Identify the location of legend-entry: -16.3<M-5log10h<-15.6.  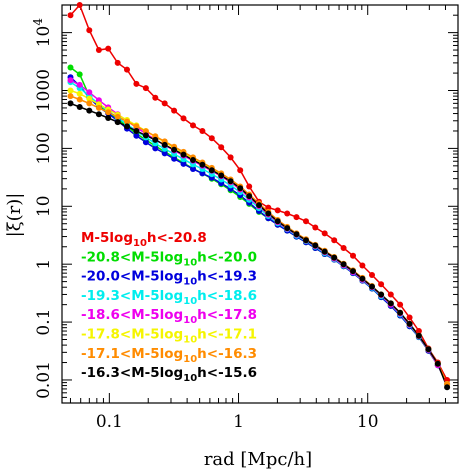
(169, 374).